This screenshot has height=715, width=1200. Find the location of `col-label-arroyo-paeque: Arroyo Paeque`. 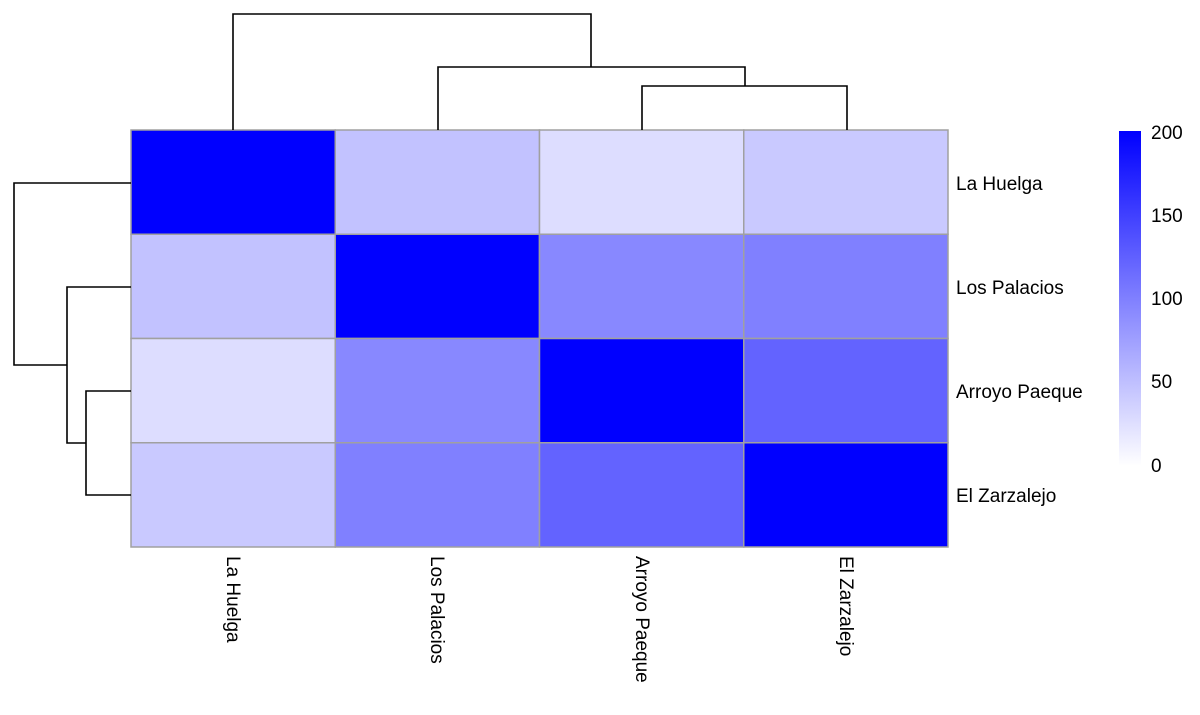

col-label-arroyo-paeque: Arroyo Paeque is located at coordinates (641, 619).